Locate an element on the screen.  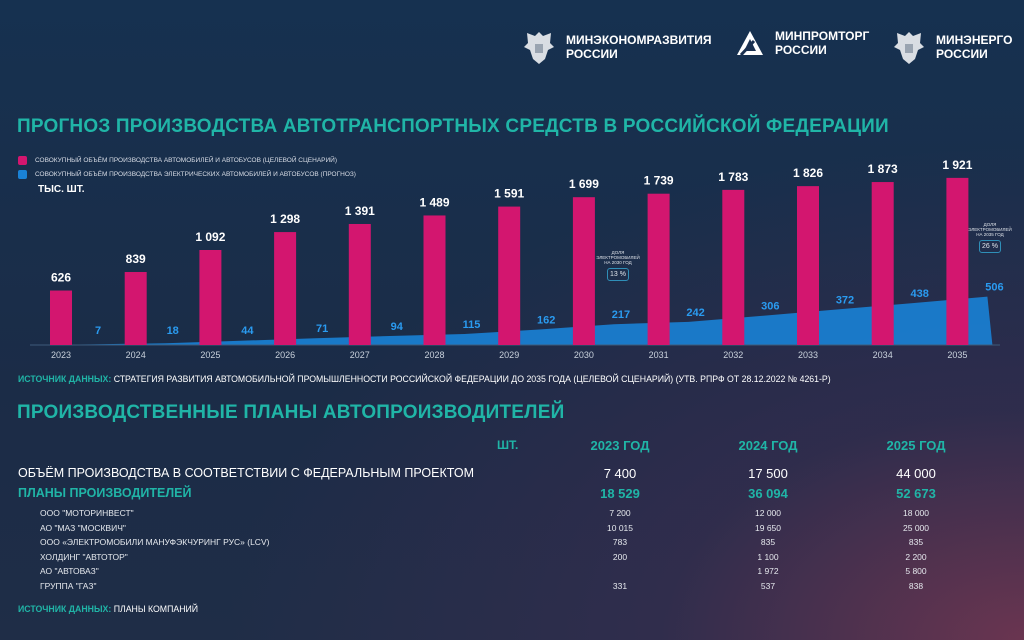
bar-label: 626 is located at coordinates (61, 278).